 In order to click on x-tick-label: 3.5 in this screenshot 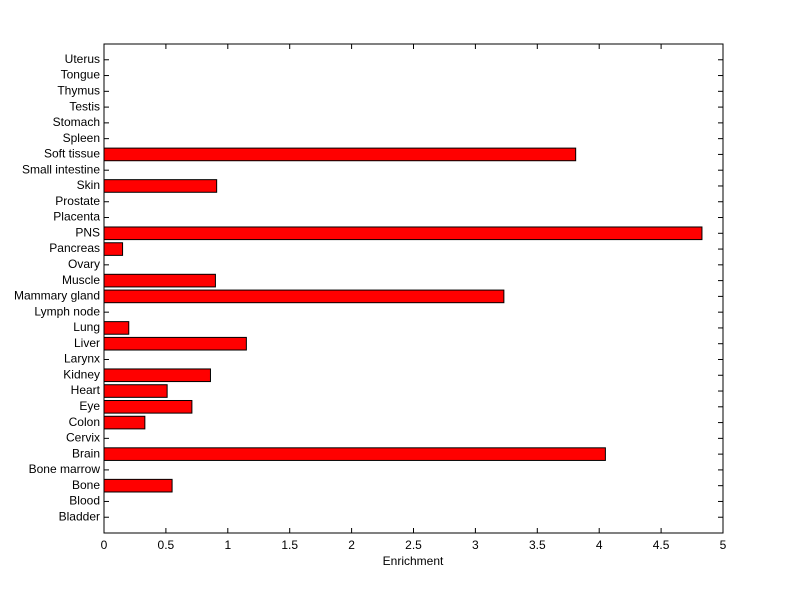, I will do `click(537, 545)`.